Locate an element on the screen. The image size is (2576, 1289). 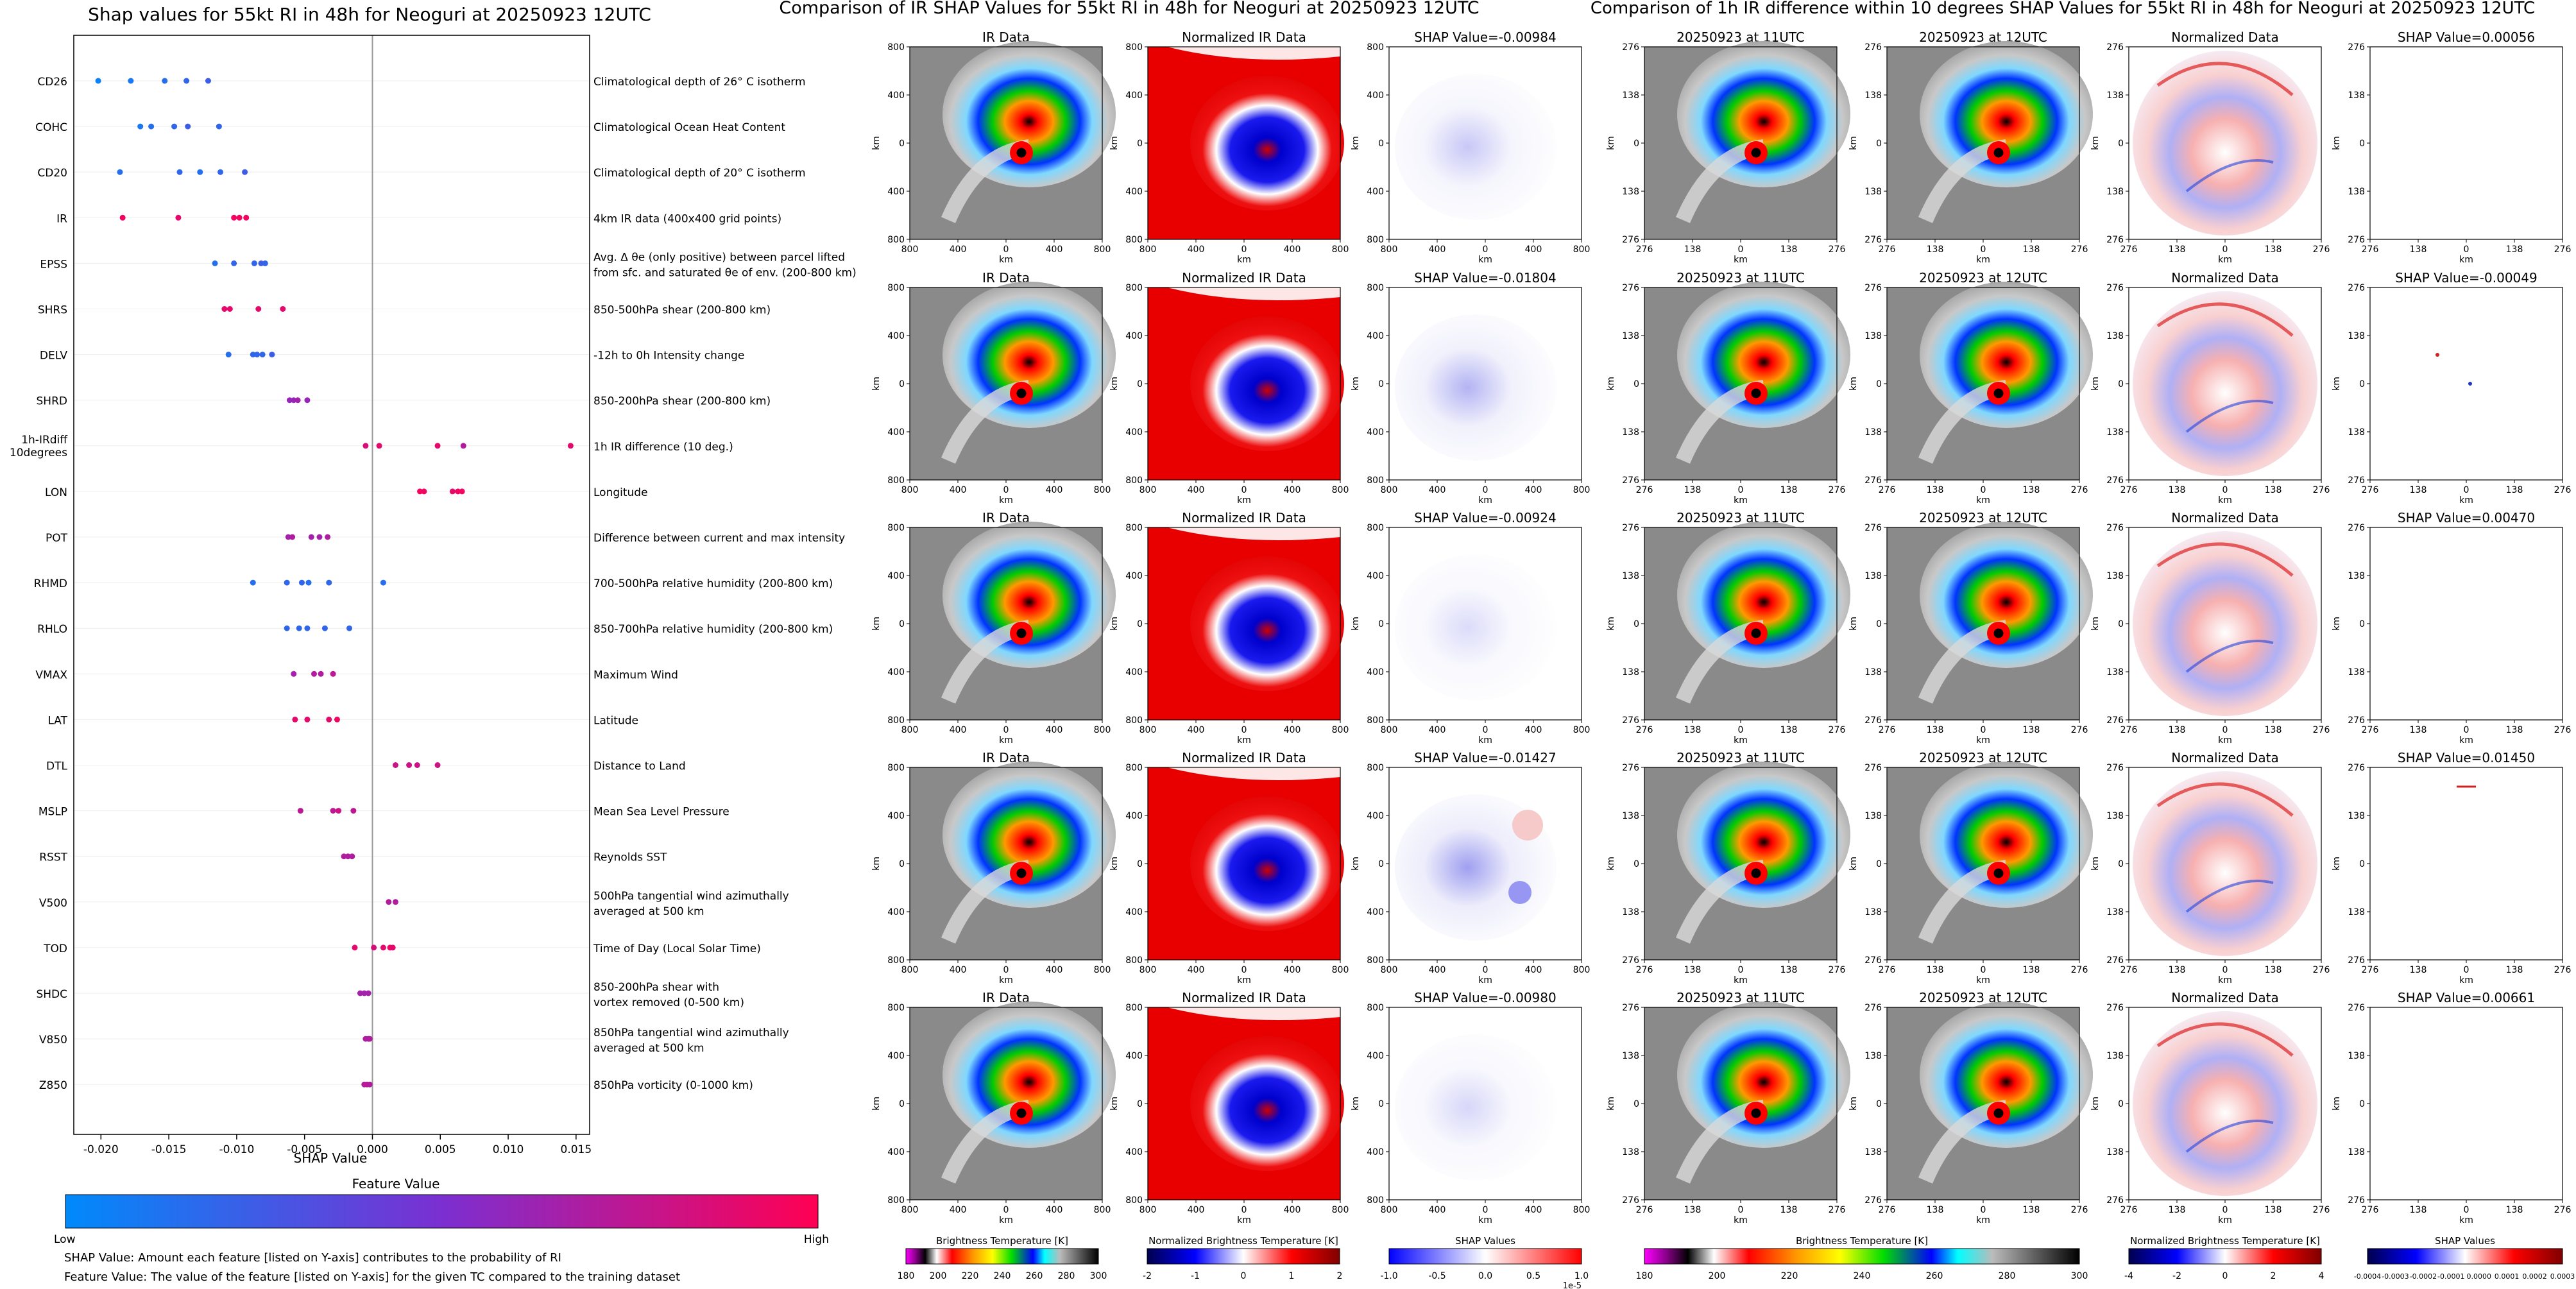
feature-description-line: 850hPa tangential wind azimuthally is located at coordinates (691, 1033).